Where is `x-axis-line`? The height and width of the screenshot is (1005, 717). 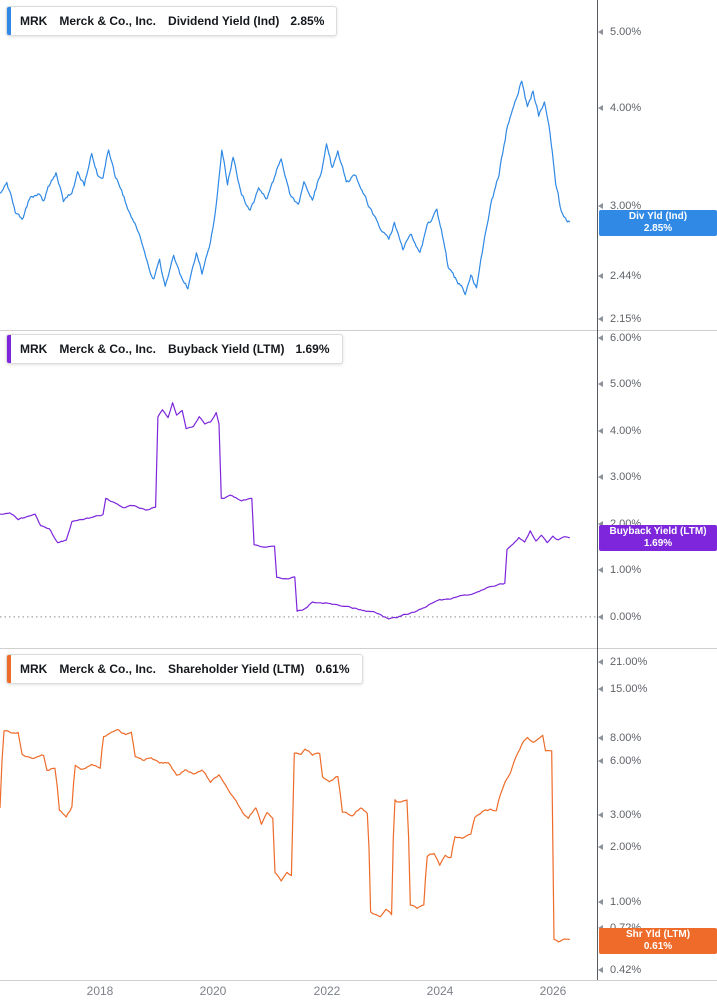
x-axis-line is located at coordinates (358, 980).